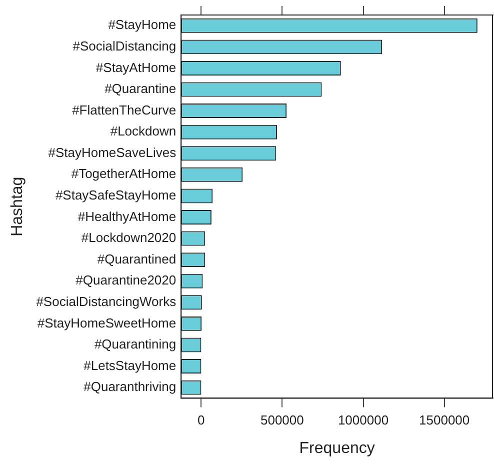 This screenshot has height=466, width=494. I want to click on y-tick-label: #Quaranthriving, so click(130, 386).